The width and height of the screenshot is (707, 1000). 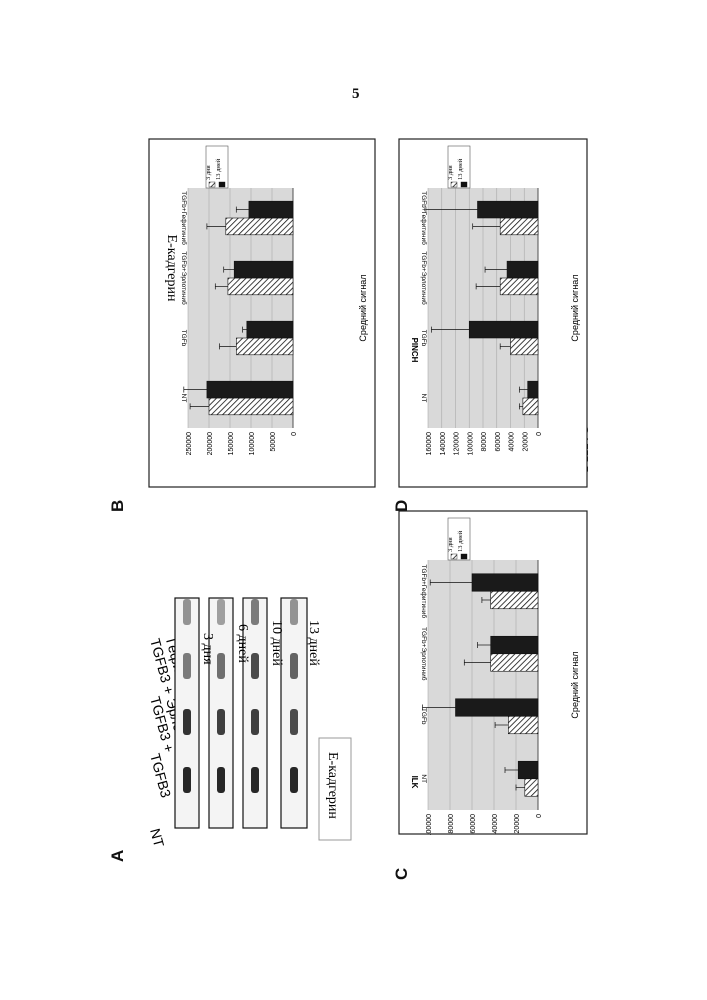 What do you see at coordinates (157, 838) in the screenshot?
I see `lane-label: NT` at bounding box center [157, 838].